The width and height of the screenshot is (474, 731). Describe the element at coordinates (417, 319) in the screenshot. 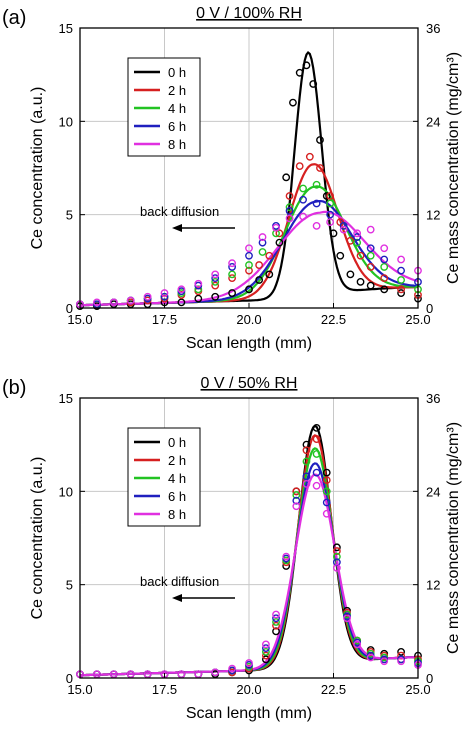

I see `x-tick-label: 25.0` at that location.